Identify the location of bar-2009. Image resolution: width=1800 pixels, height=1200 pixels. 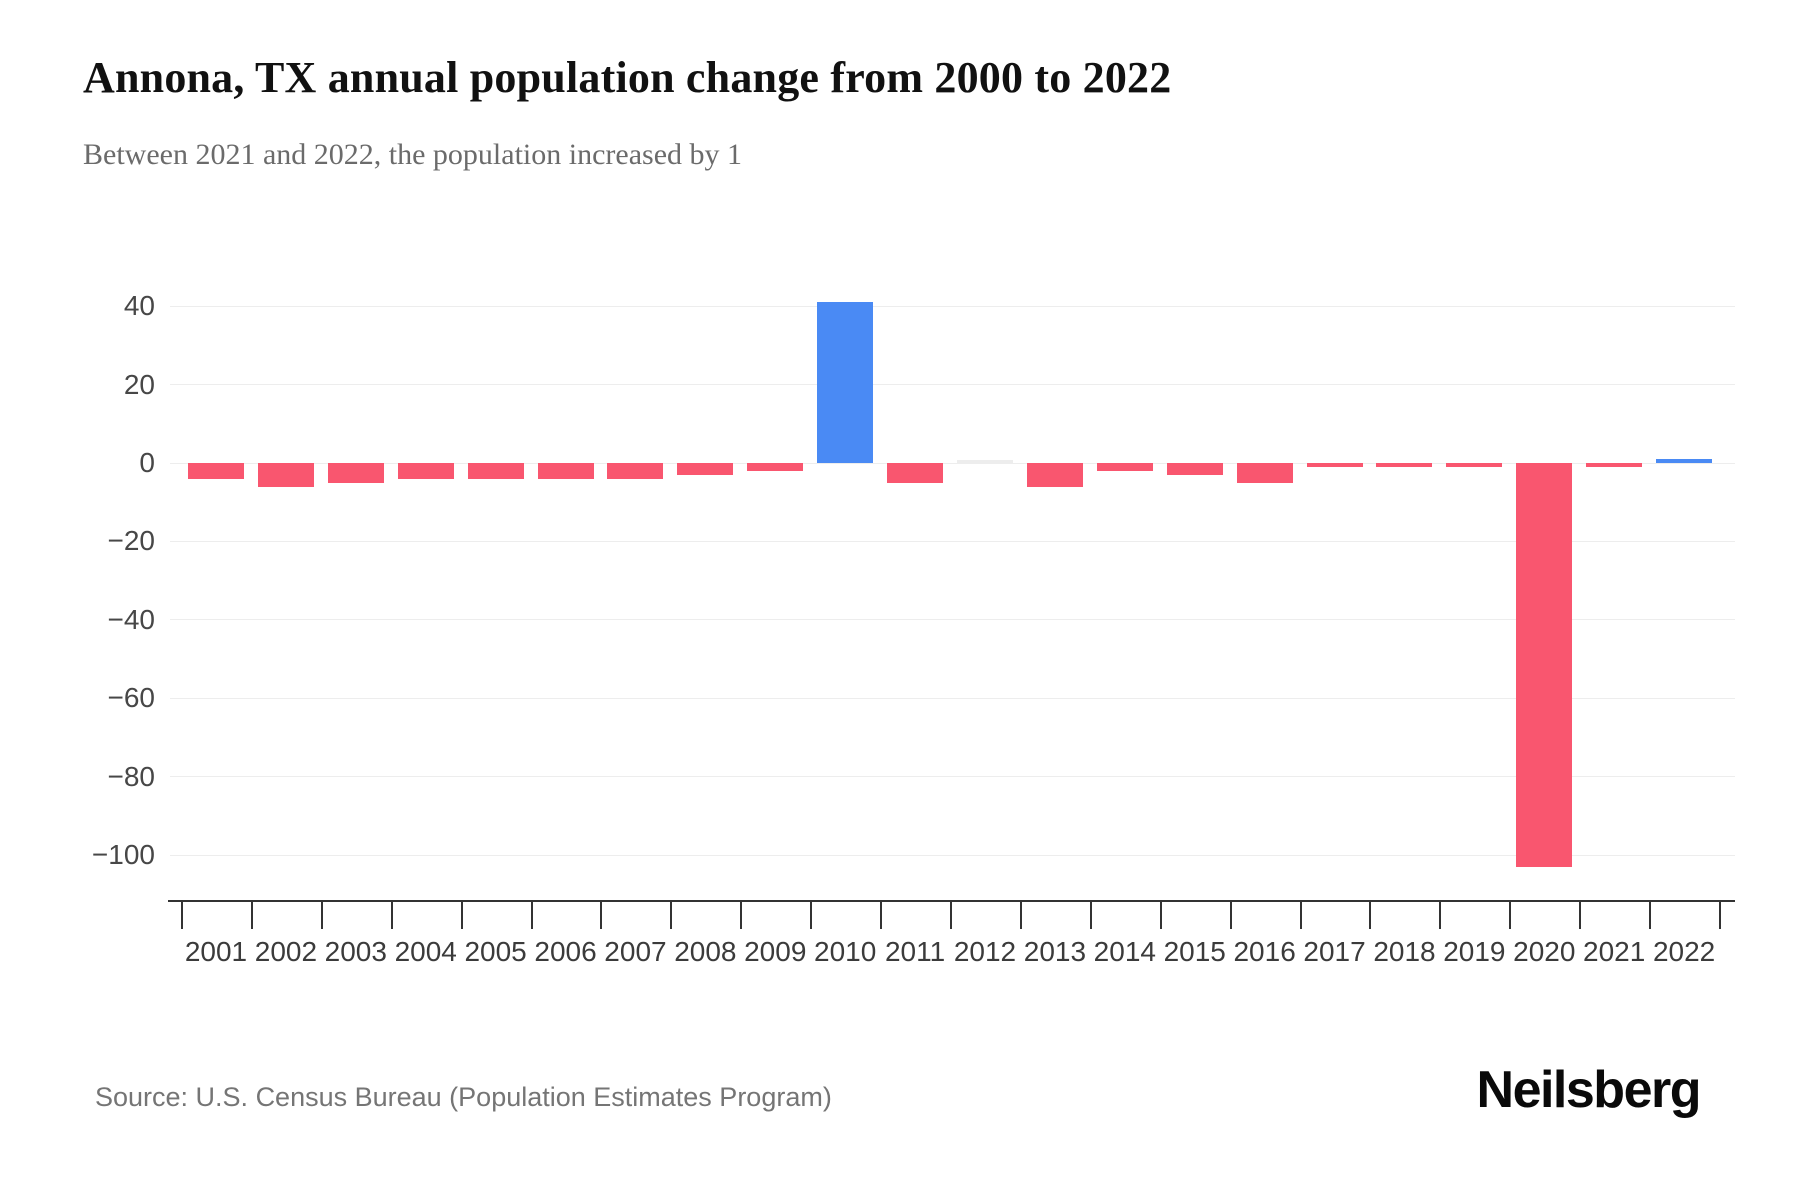
(775, 467).